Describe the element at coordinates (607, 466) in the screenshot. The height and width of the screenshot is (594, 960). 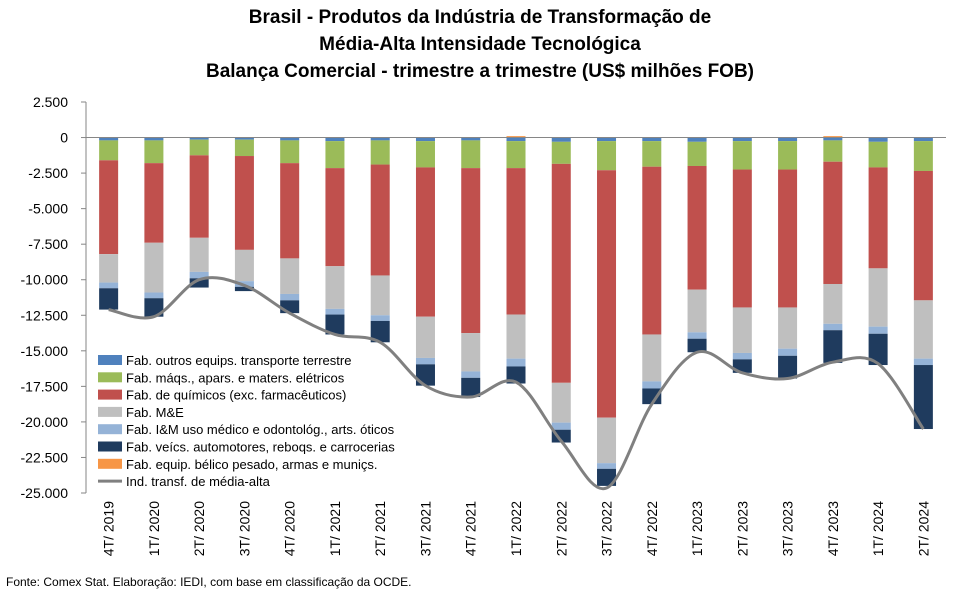
I see `bar-fab-i-m-uso-medico-e-odontolog-arts-oticos-3t-2022` at that location.